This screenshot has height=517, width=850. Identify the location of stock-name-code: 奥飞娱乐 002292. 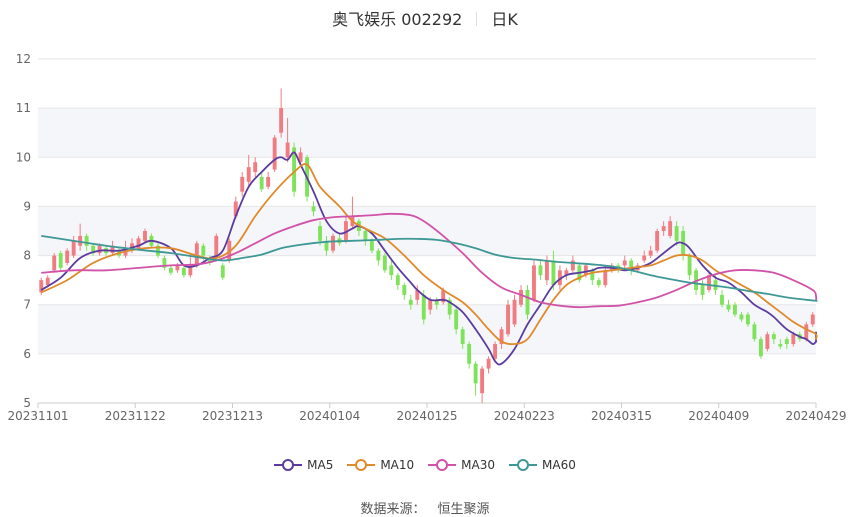
(397, 19).